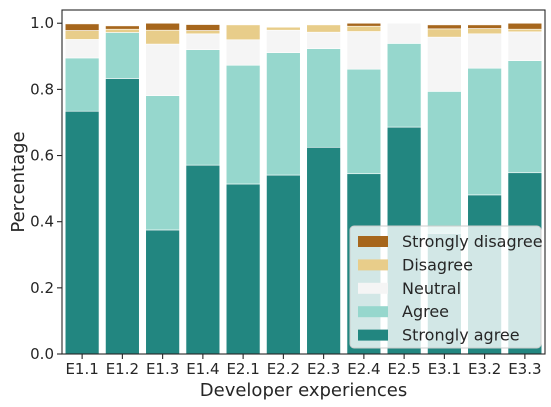  Describe the element at coordinates (364, 121) in the screenshot. I see `bar-segment-E2.4-agree` at that location.